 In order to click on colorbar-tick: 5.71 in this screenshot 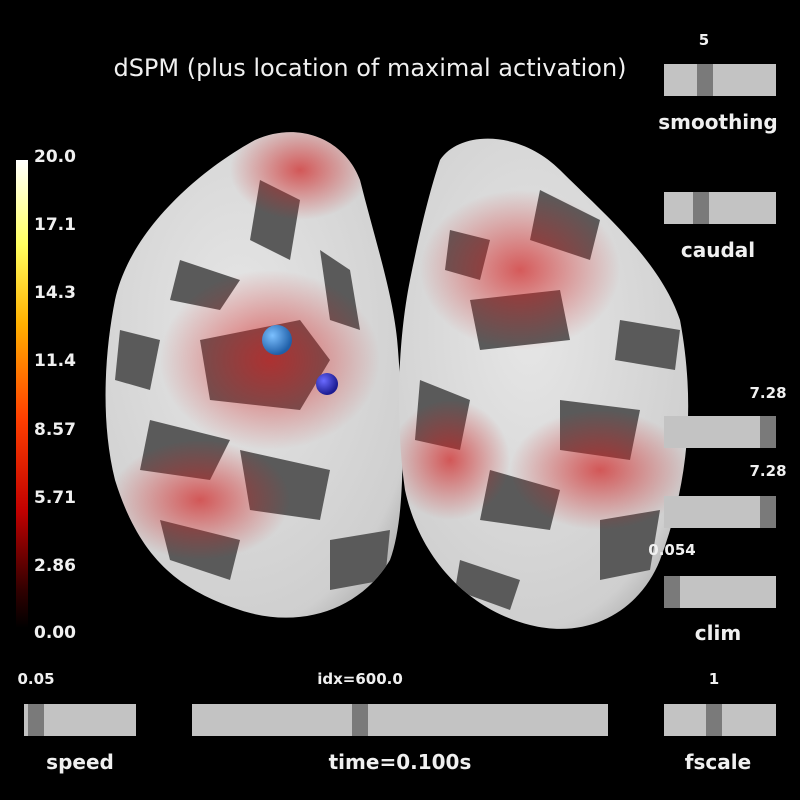, I will do `click(55, 498)`.